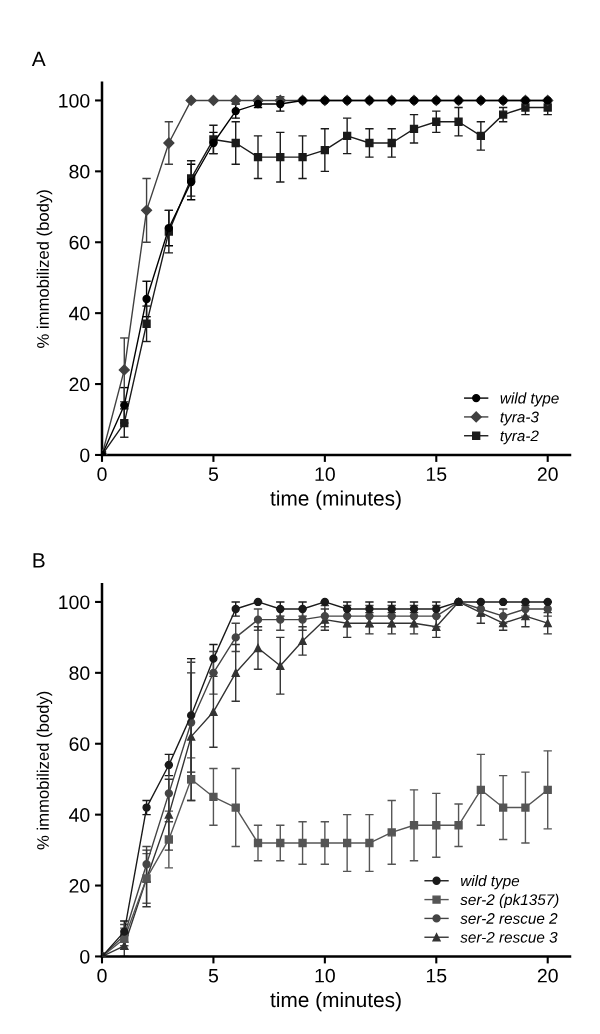  I want to click on legend-label: tyra-3, so click(519, 418).